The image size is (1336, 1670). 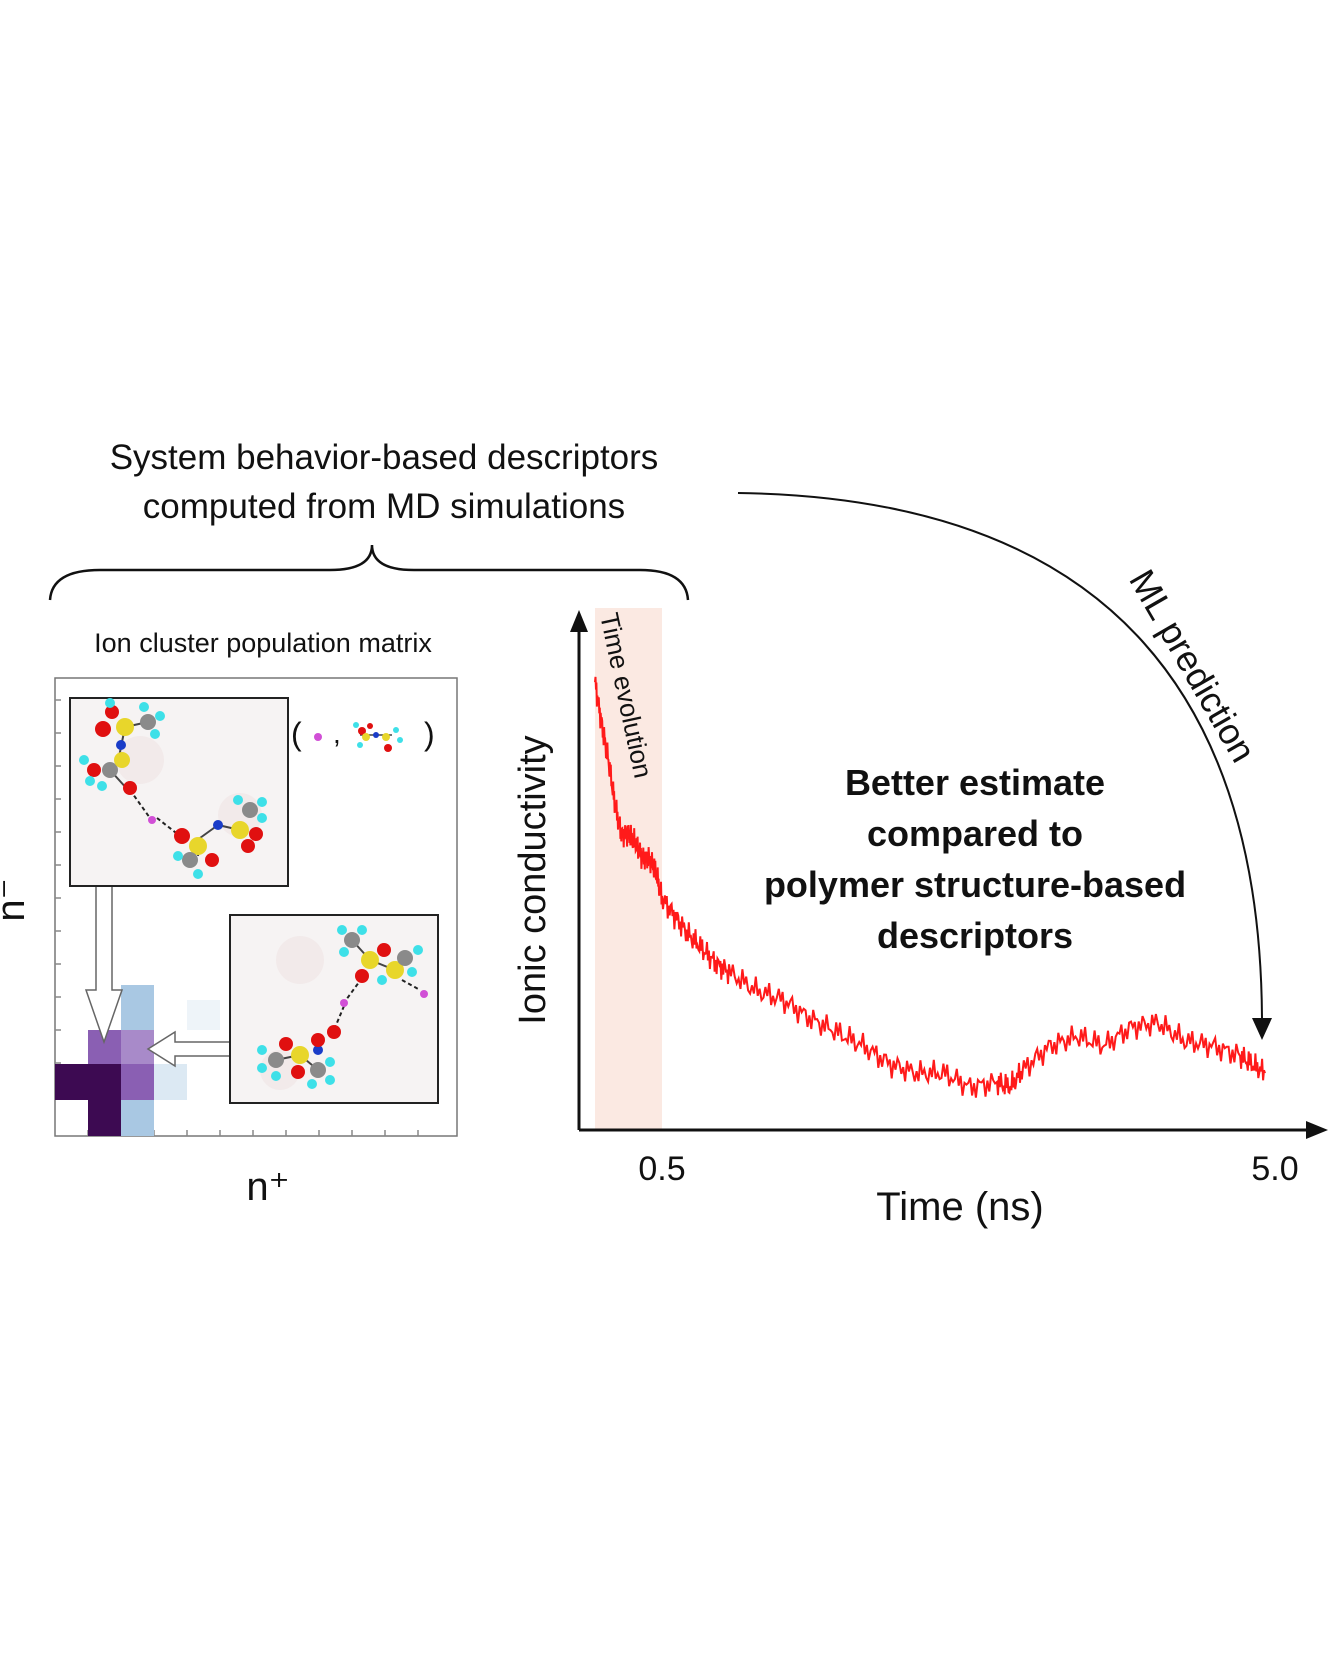 I want to click on hollow-arrow-left, so click(x=188, y=1049).